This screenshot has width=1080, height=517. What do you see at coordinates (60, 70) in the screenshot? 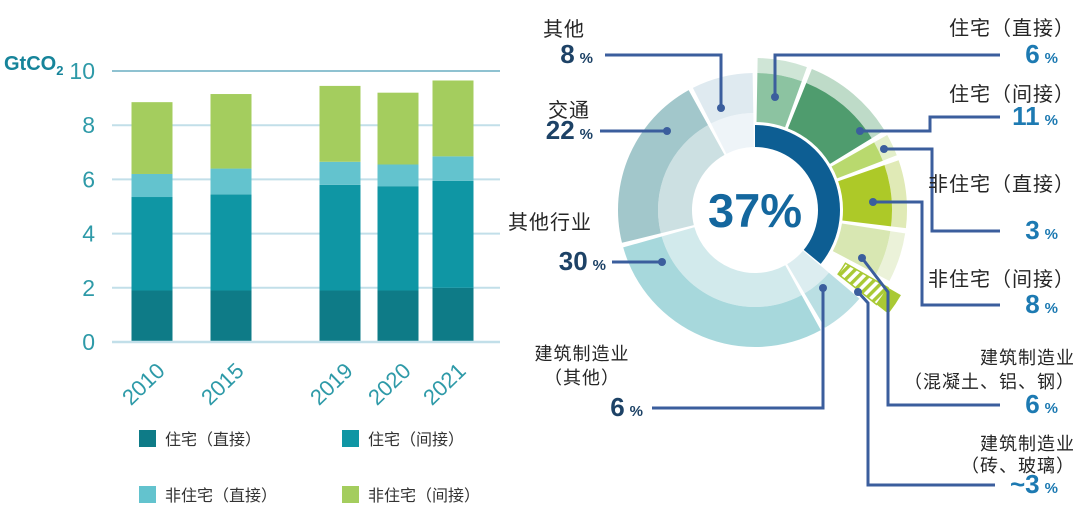
I see `unit-subscript: 2` at bounding box center [60, 70].